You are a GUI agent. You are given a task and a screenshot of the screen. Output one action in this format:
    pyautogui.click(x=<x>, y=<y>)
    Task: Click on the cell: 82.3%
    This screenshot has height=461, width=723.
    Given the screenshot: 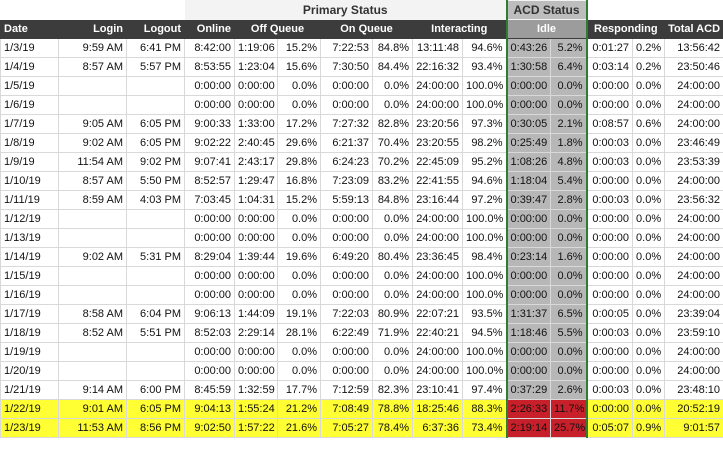 What is the action you would take?
    pyautogui.click(x=393, y=390)
    